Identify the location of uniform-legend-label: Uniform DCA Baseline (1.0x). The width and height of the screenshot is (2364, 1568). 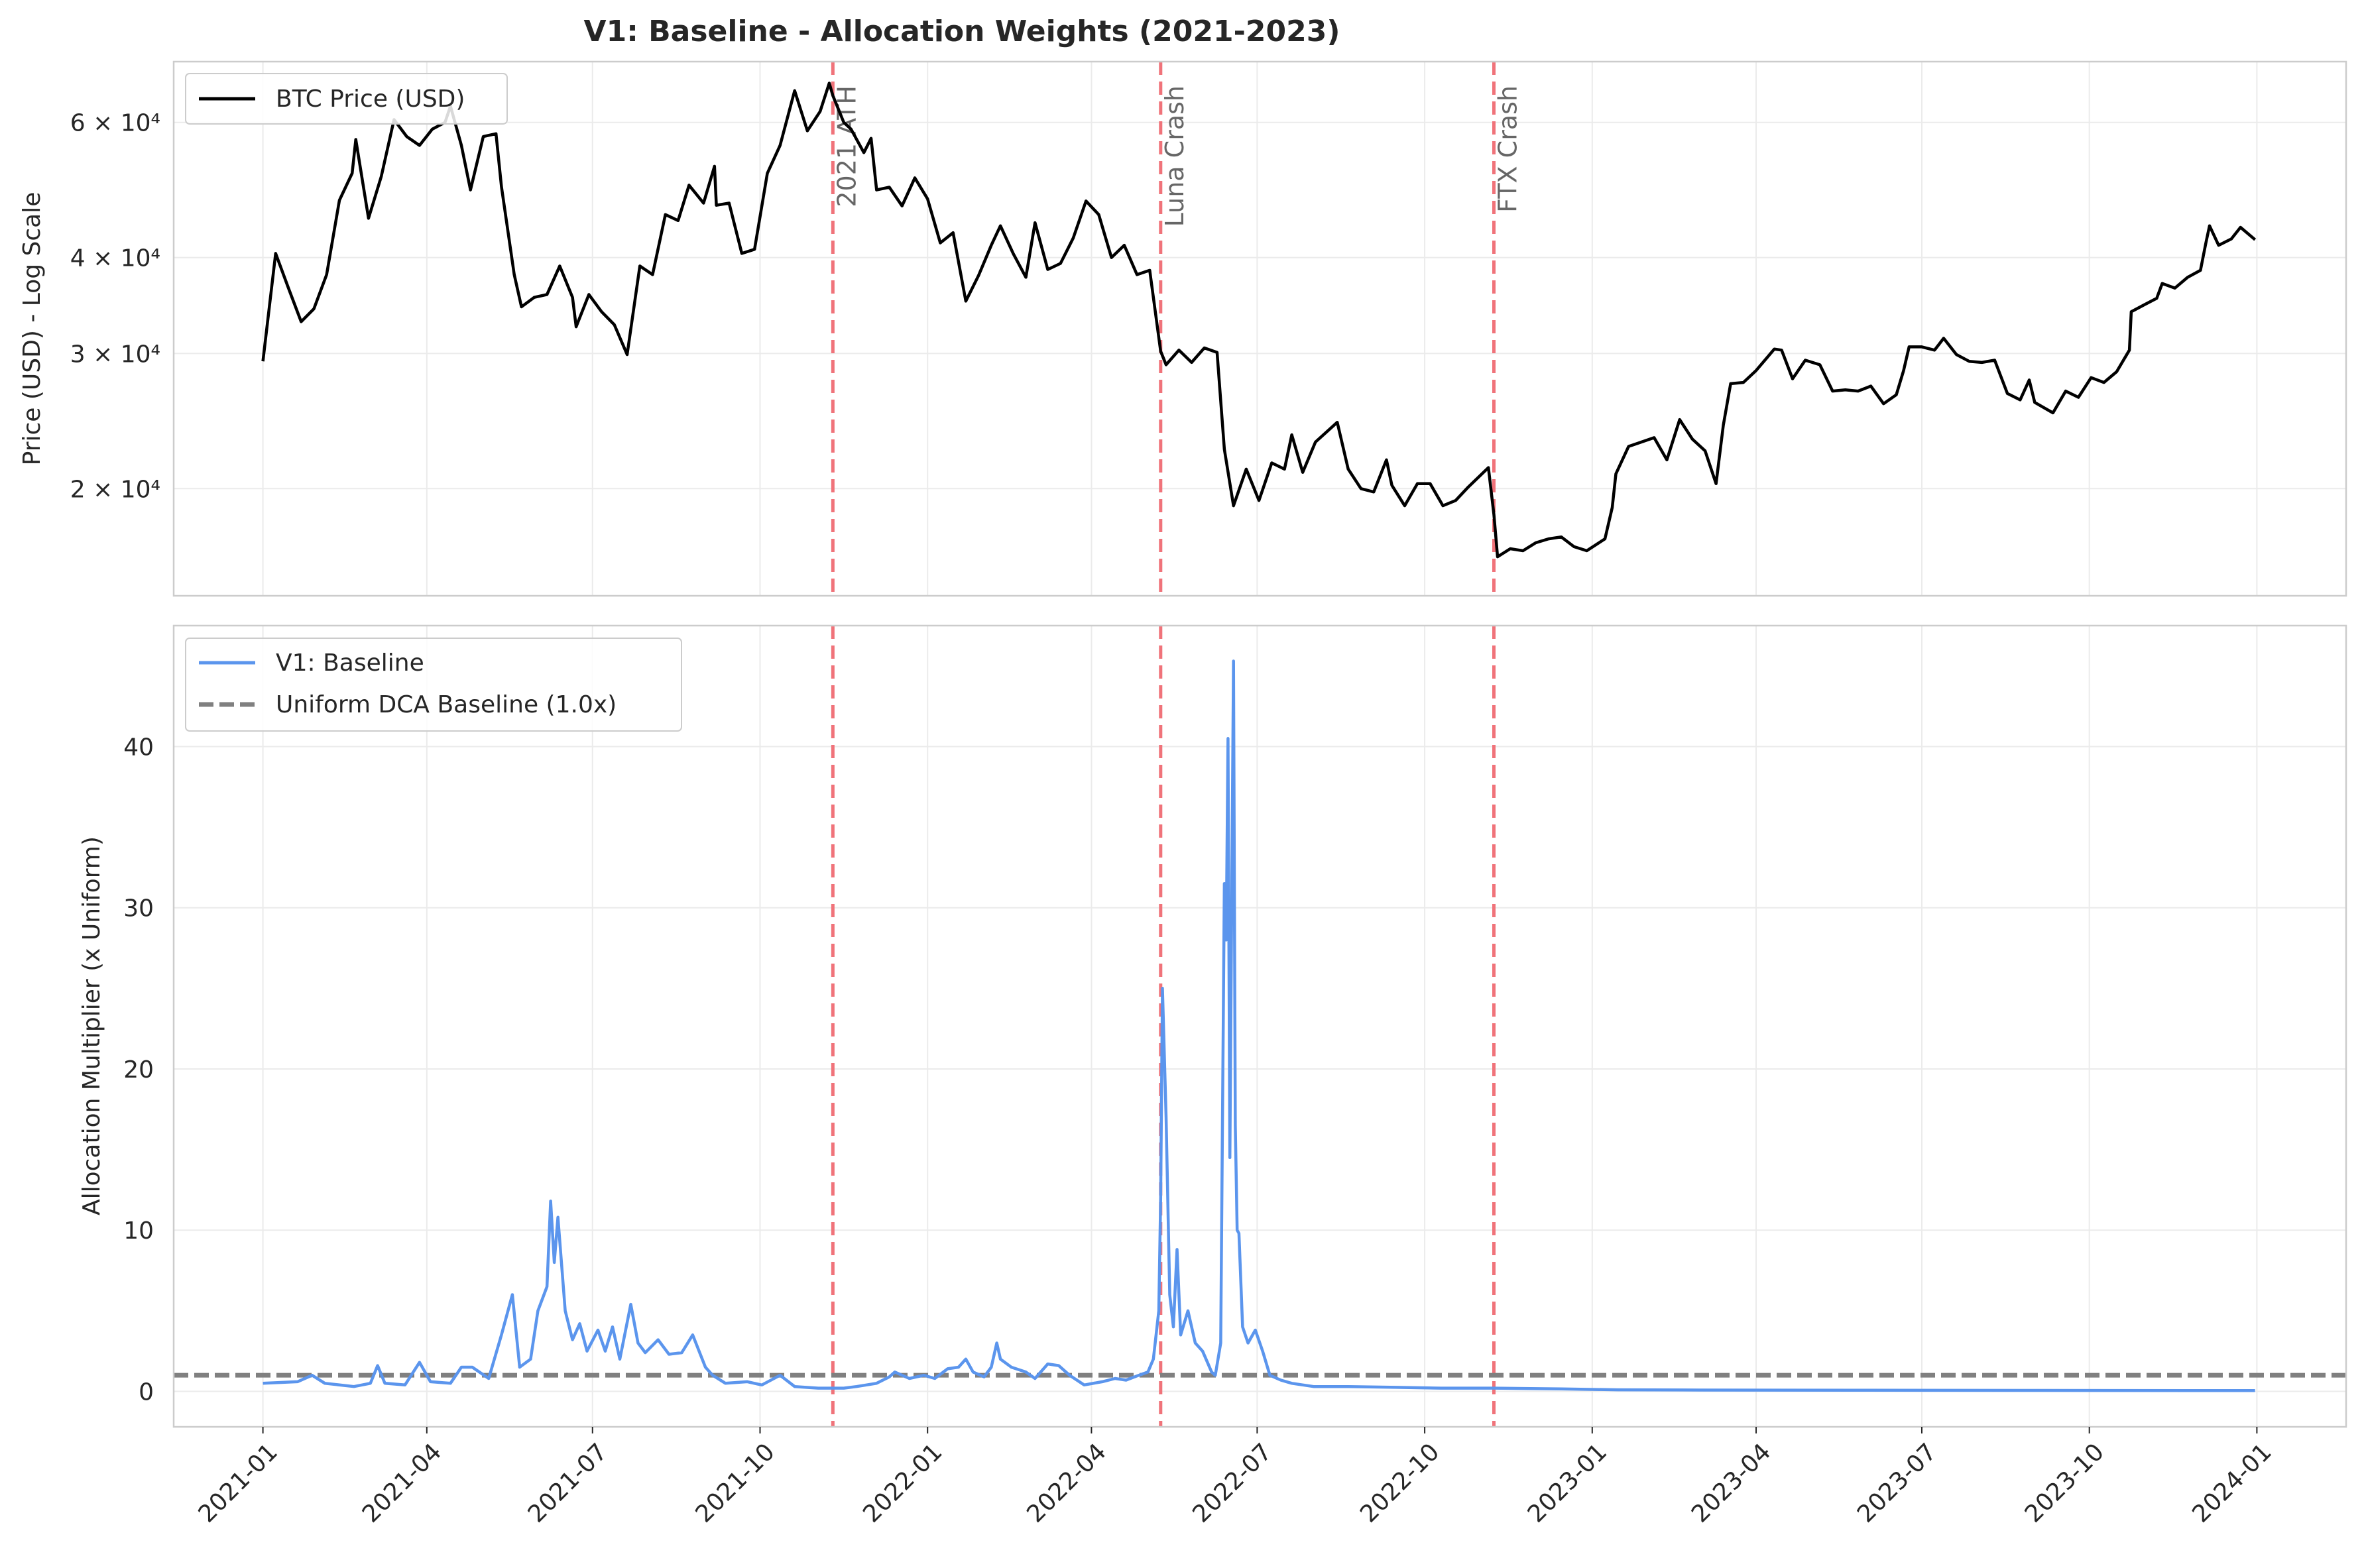
(447, 704).